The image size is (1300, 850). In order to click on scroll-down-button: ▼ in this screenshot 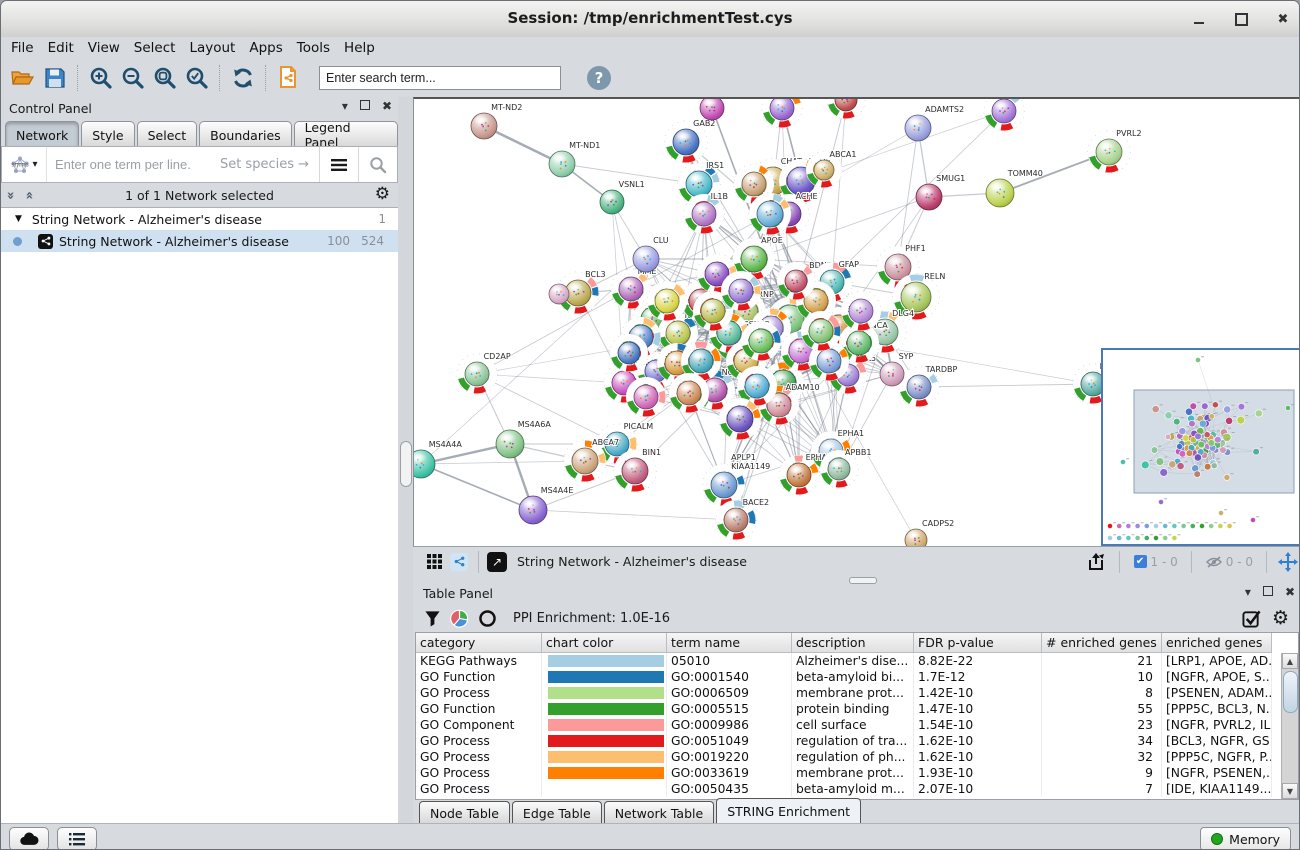, I will do `click(1290, 791)`.